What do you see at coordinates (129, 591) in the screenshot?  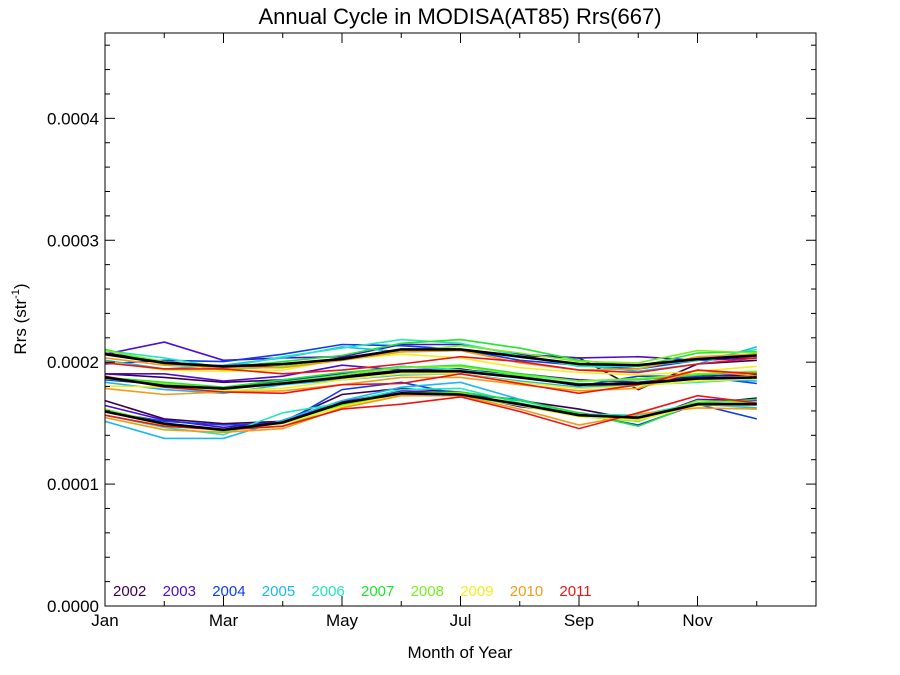 I see `legend-entry-2002: 2002` at bounding box center [129, 591].